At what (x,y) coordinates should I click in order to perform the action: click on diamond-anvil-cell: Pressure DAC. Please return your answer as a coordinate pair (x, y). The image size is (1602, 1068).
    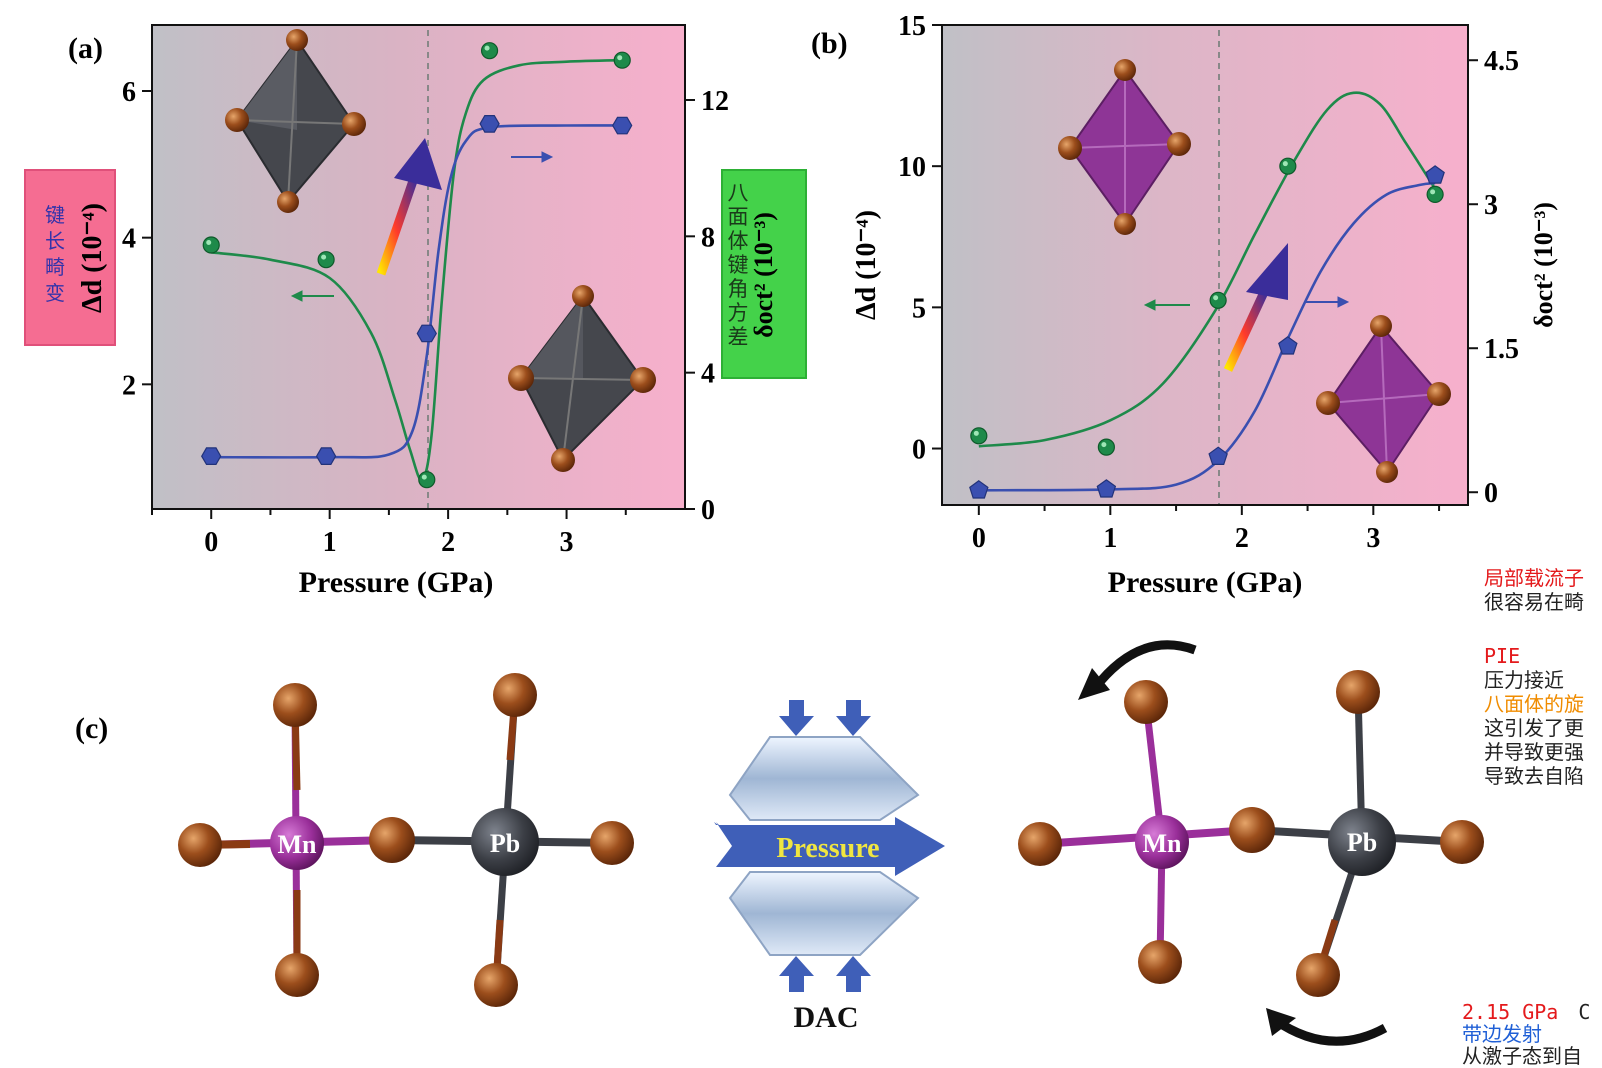
    Looking at the image, I should click on (829, 867).